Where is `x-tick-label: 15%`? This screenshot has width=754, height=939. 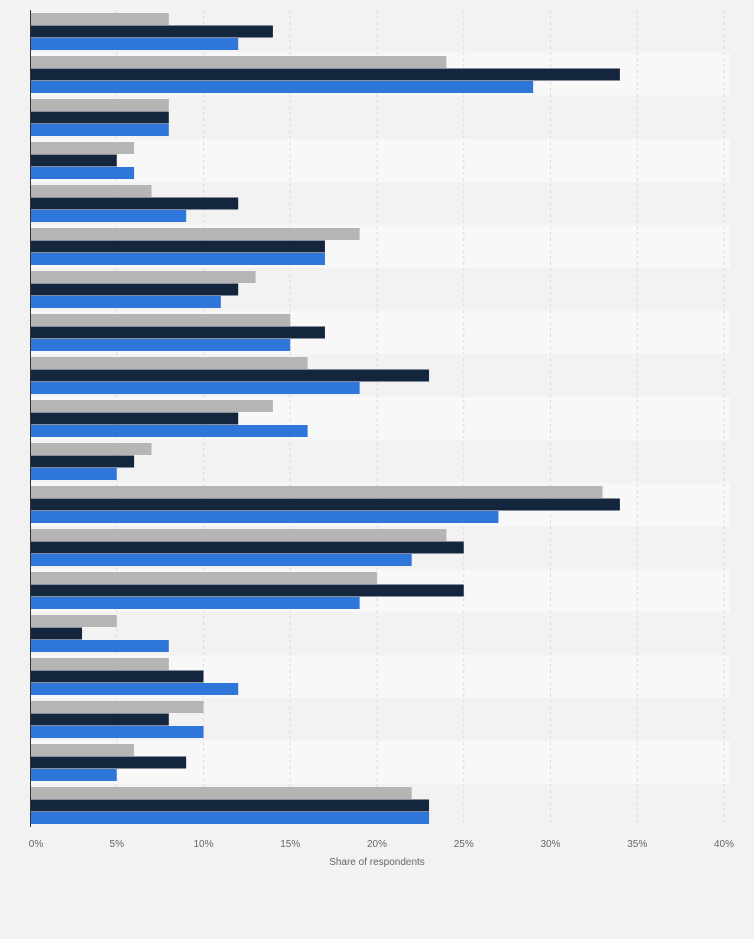
x-tick-label: 15% is located at coordinates (290, 844).